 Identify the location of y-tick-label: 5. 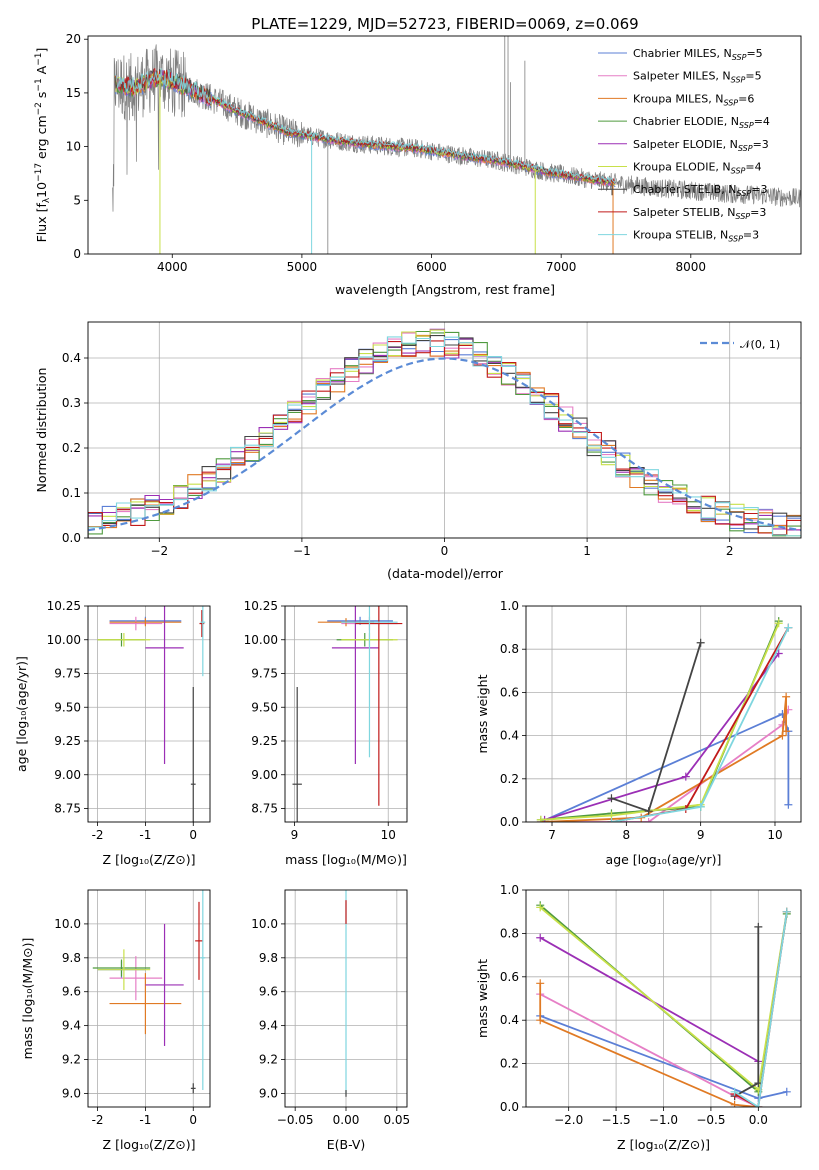
(77, 200).